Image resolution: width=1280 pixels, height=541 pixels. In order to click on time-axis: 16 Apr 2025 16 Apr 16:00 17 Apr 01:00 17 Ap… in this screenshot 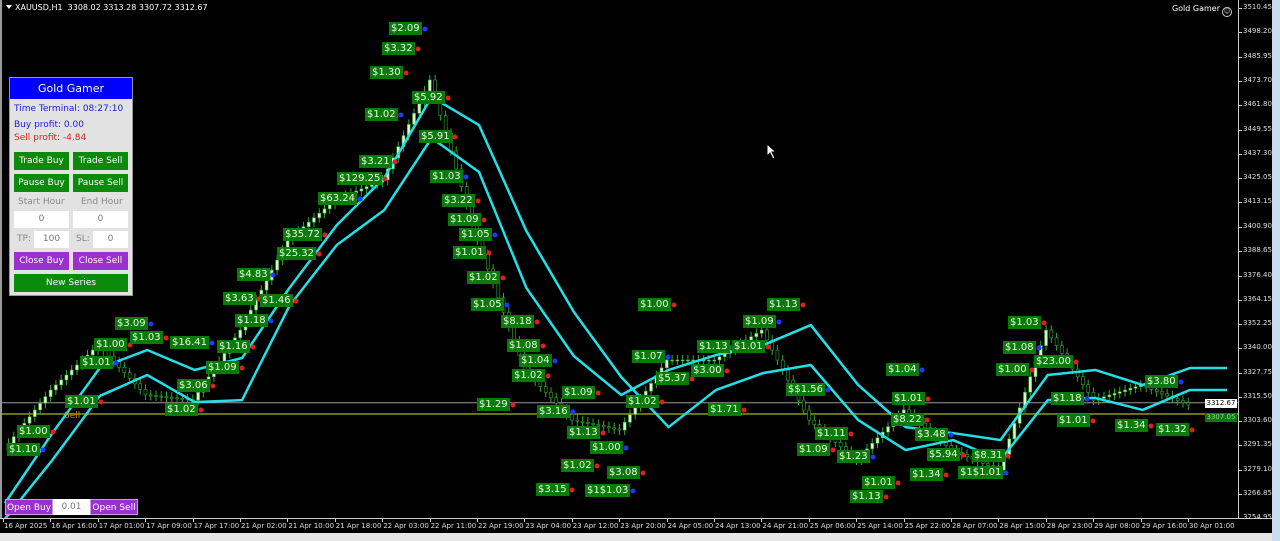, I will do `click(636, 526)`.